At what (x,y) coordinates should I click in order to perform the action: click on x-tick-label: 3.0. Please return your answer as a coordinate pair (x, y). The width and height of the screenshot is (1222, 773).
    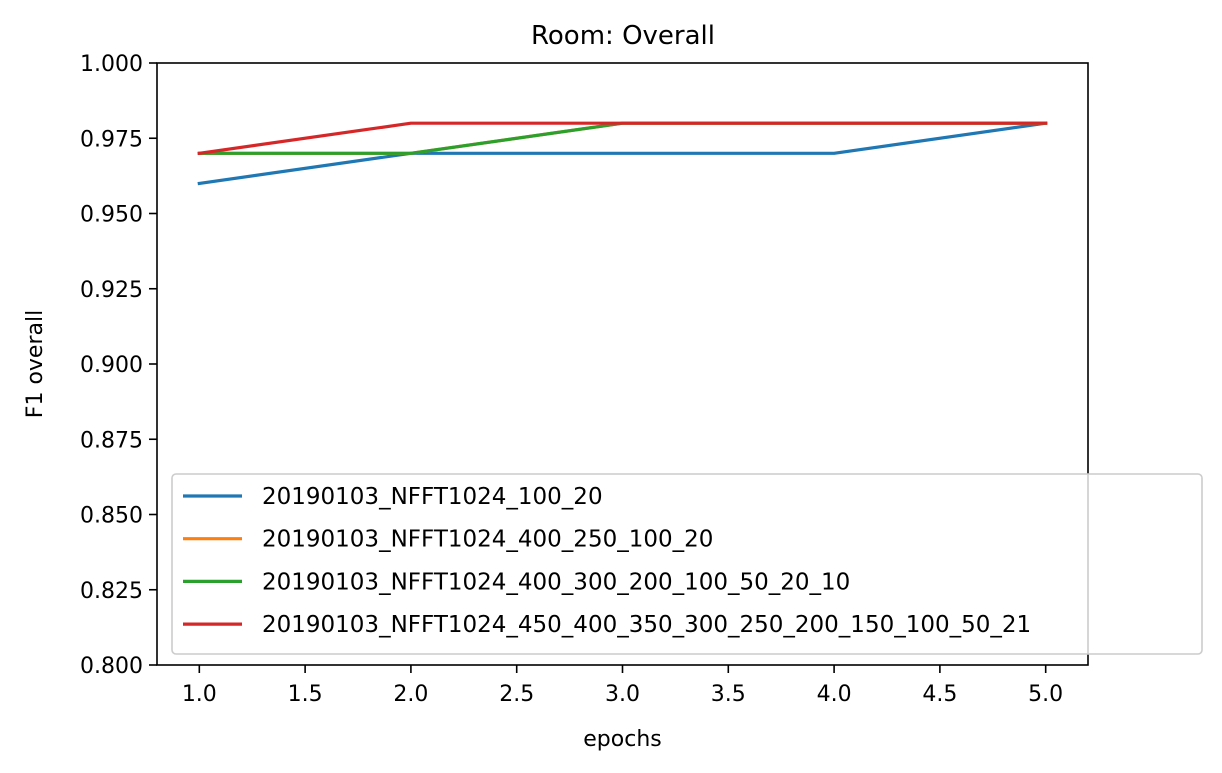
    Looking at the image, I should click on (622, 694).